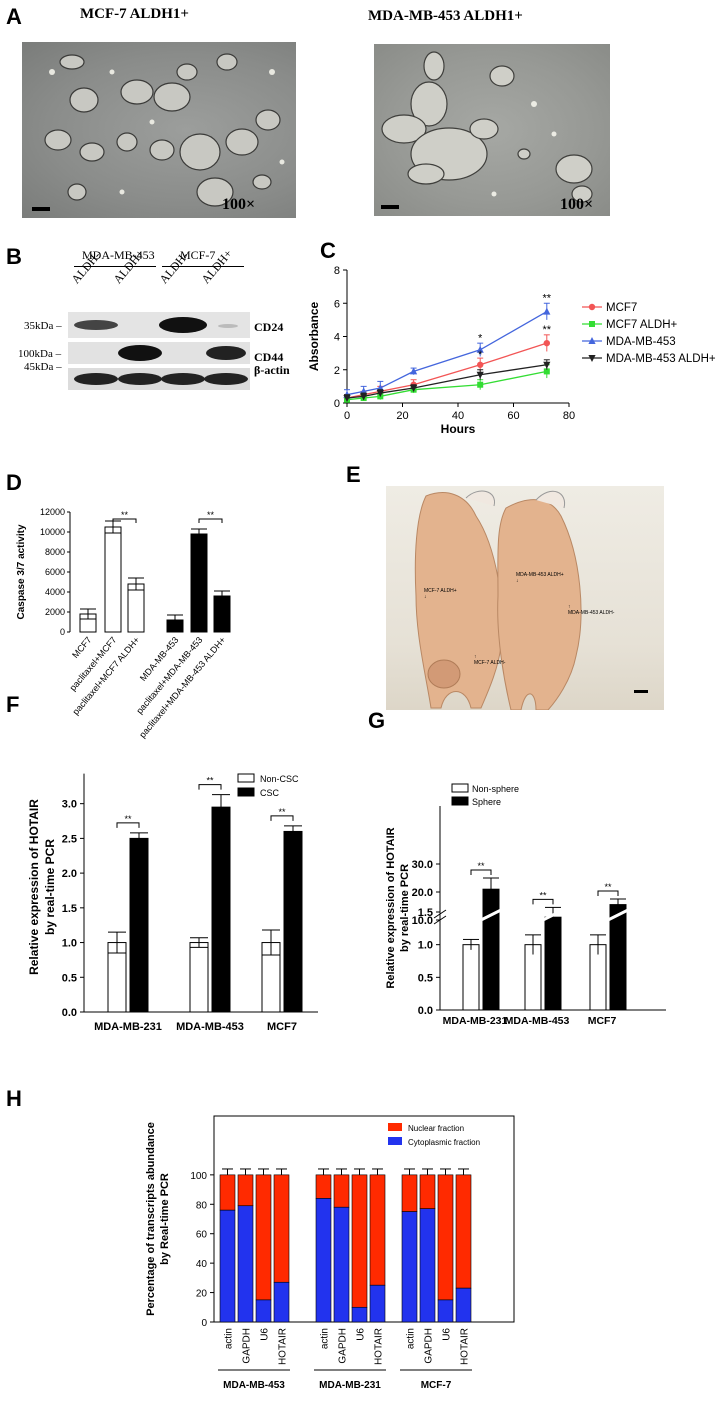 The height and width of the screenshot is (1413, 722). Describe the element at coordinates (337, 304) in the screenshot. I see `c-ytick-label-3: 6` at that location.